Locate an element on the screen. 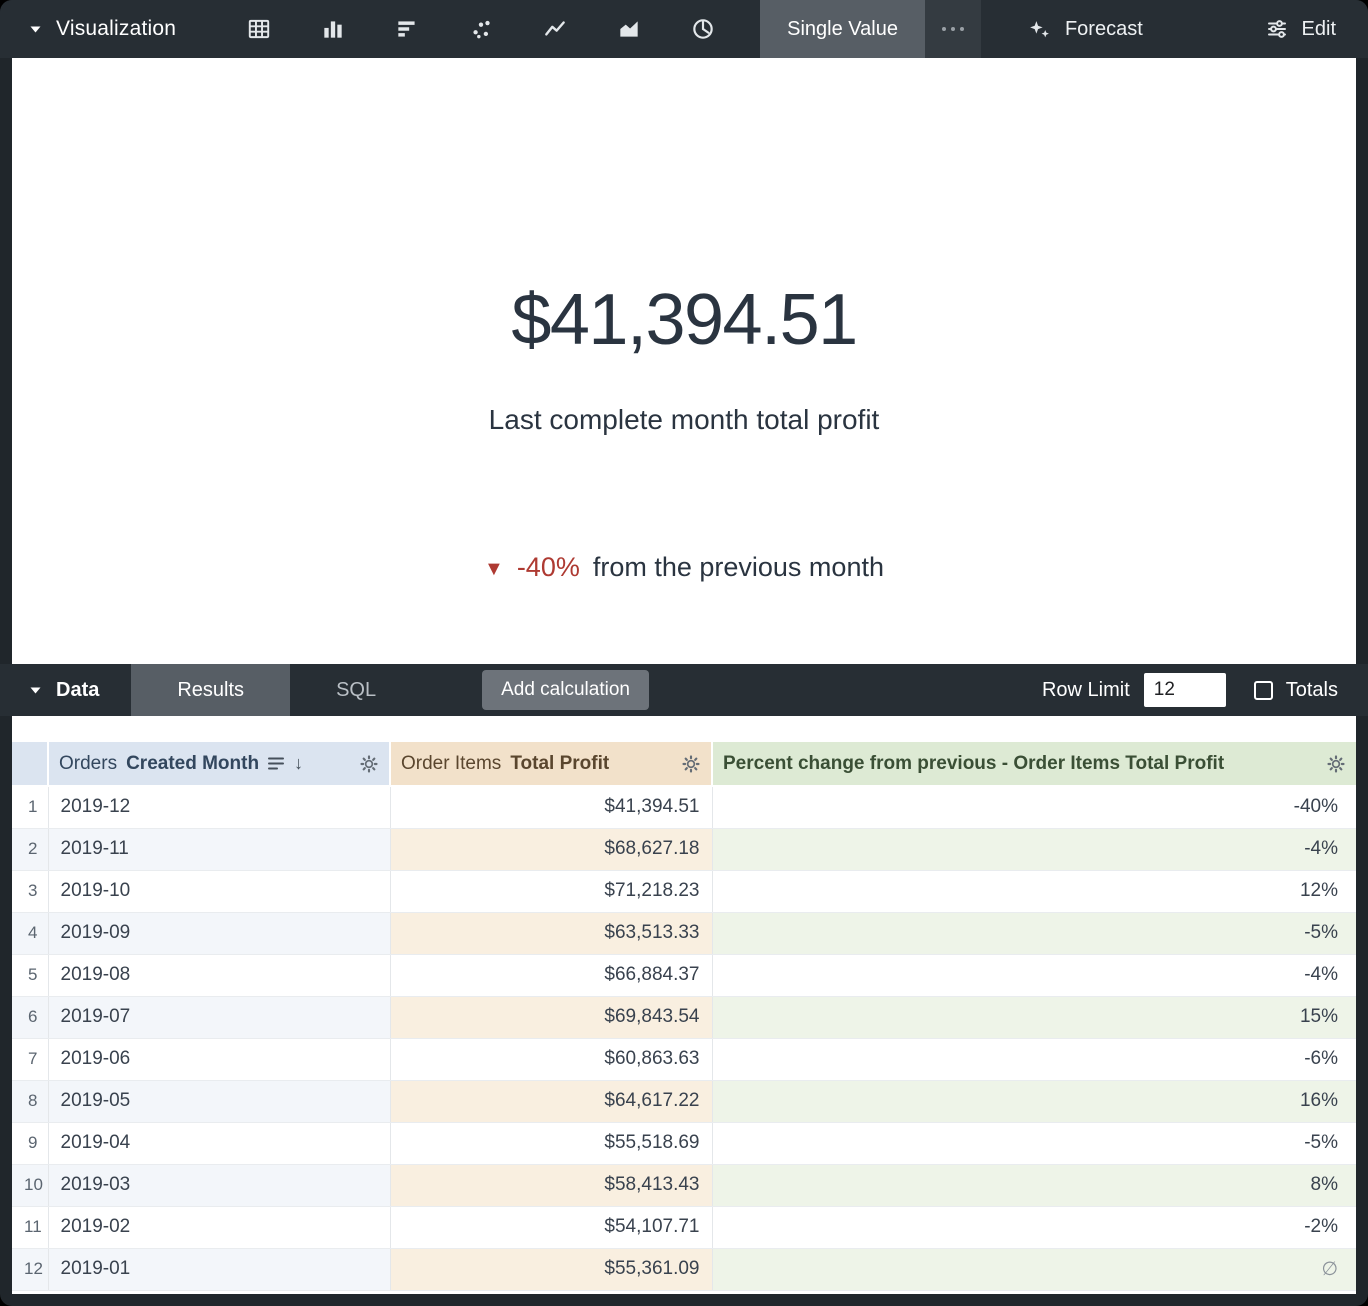 The width and height of the screenshot is (1368, 1306). area-chart-icon is located at coordinates (629, 29).